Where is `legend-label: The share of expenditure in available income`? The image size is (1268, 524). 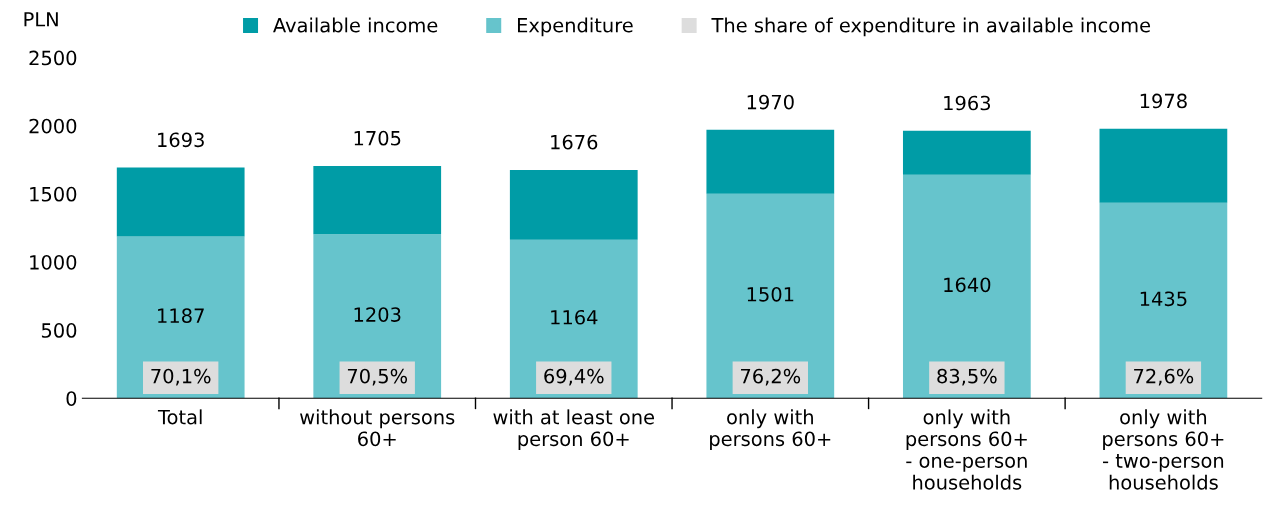 legend-label: The share of expenditure in available income is located at coordinates (931, 27).